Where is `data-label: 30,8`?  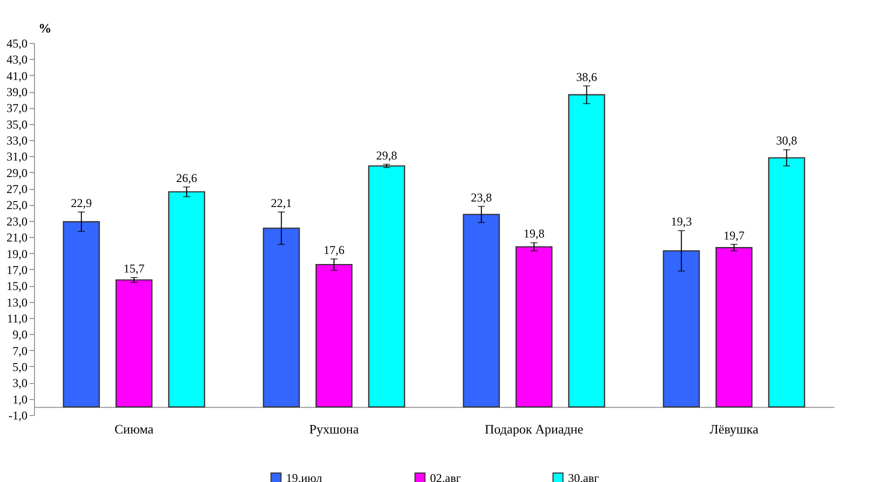 data-label: 30,8 is located at coordinates (787, 141).